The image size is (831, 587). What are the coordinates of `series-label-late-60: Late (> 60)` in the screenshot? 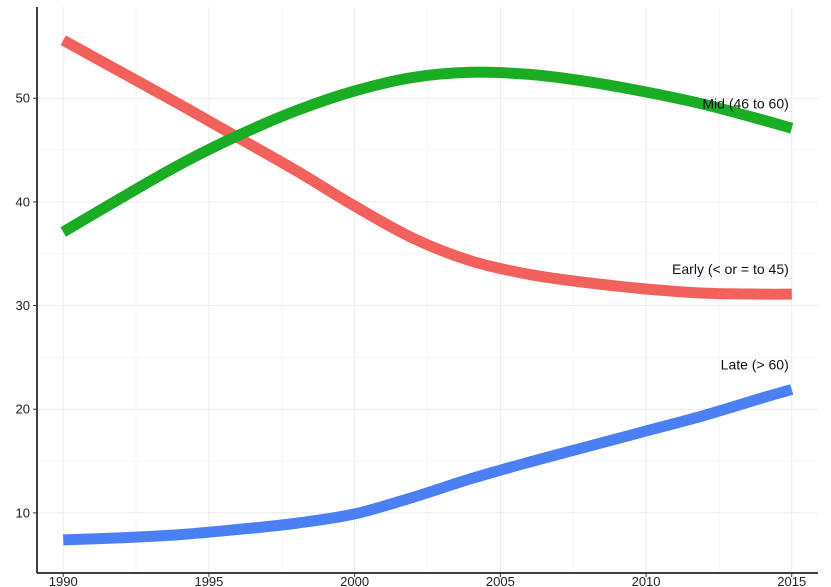 It's located at (755, 365).